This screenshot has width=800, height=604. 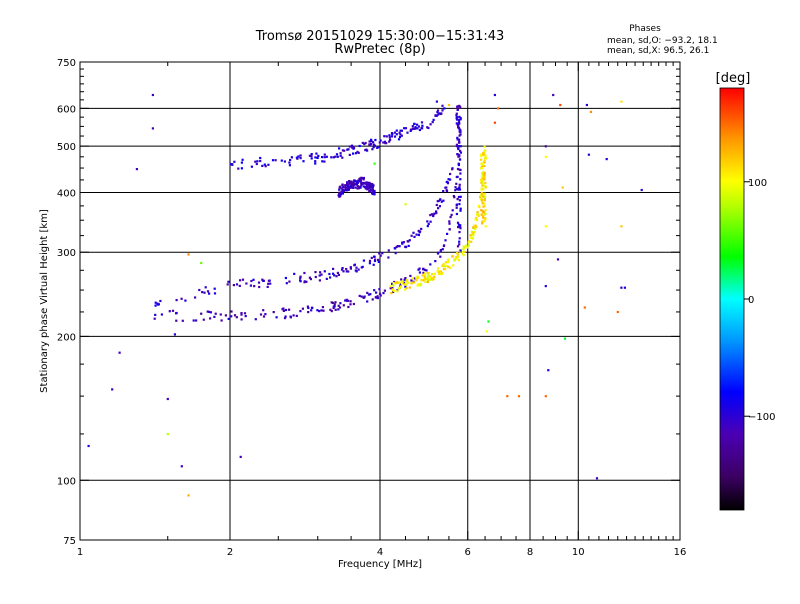 What do you see at coordinates (680, 552) in the screenshot?
I see `x-tick-label: 16` at bounding box center [680, 552].